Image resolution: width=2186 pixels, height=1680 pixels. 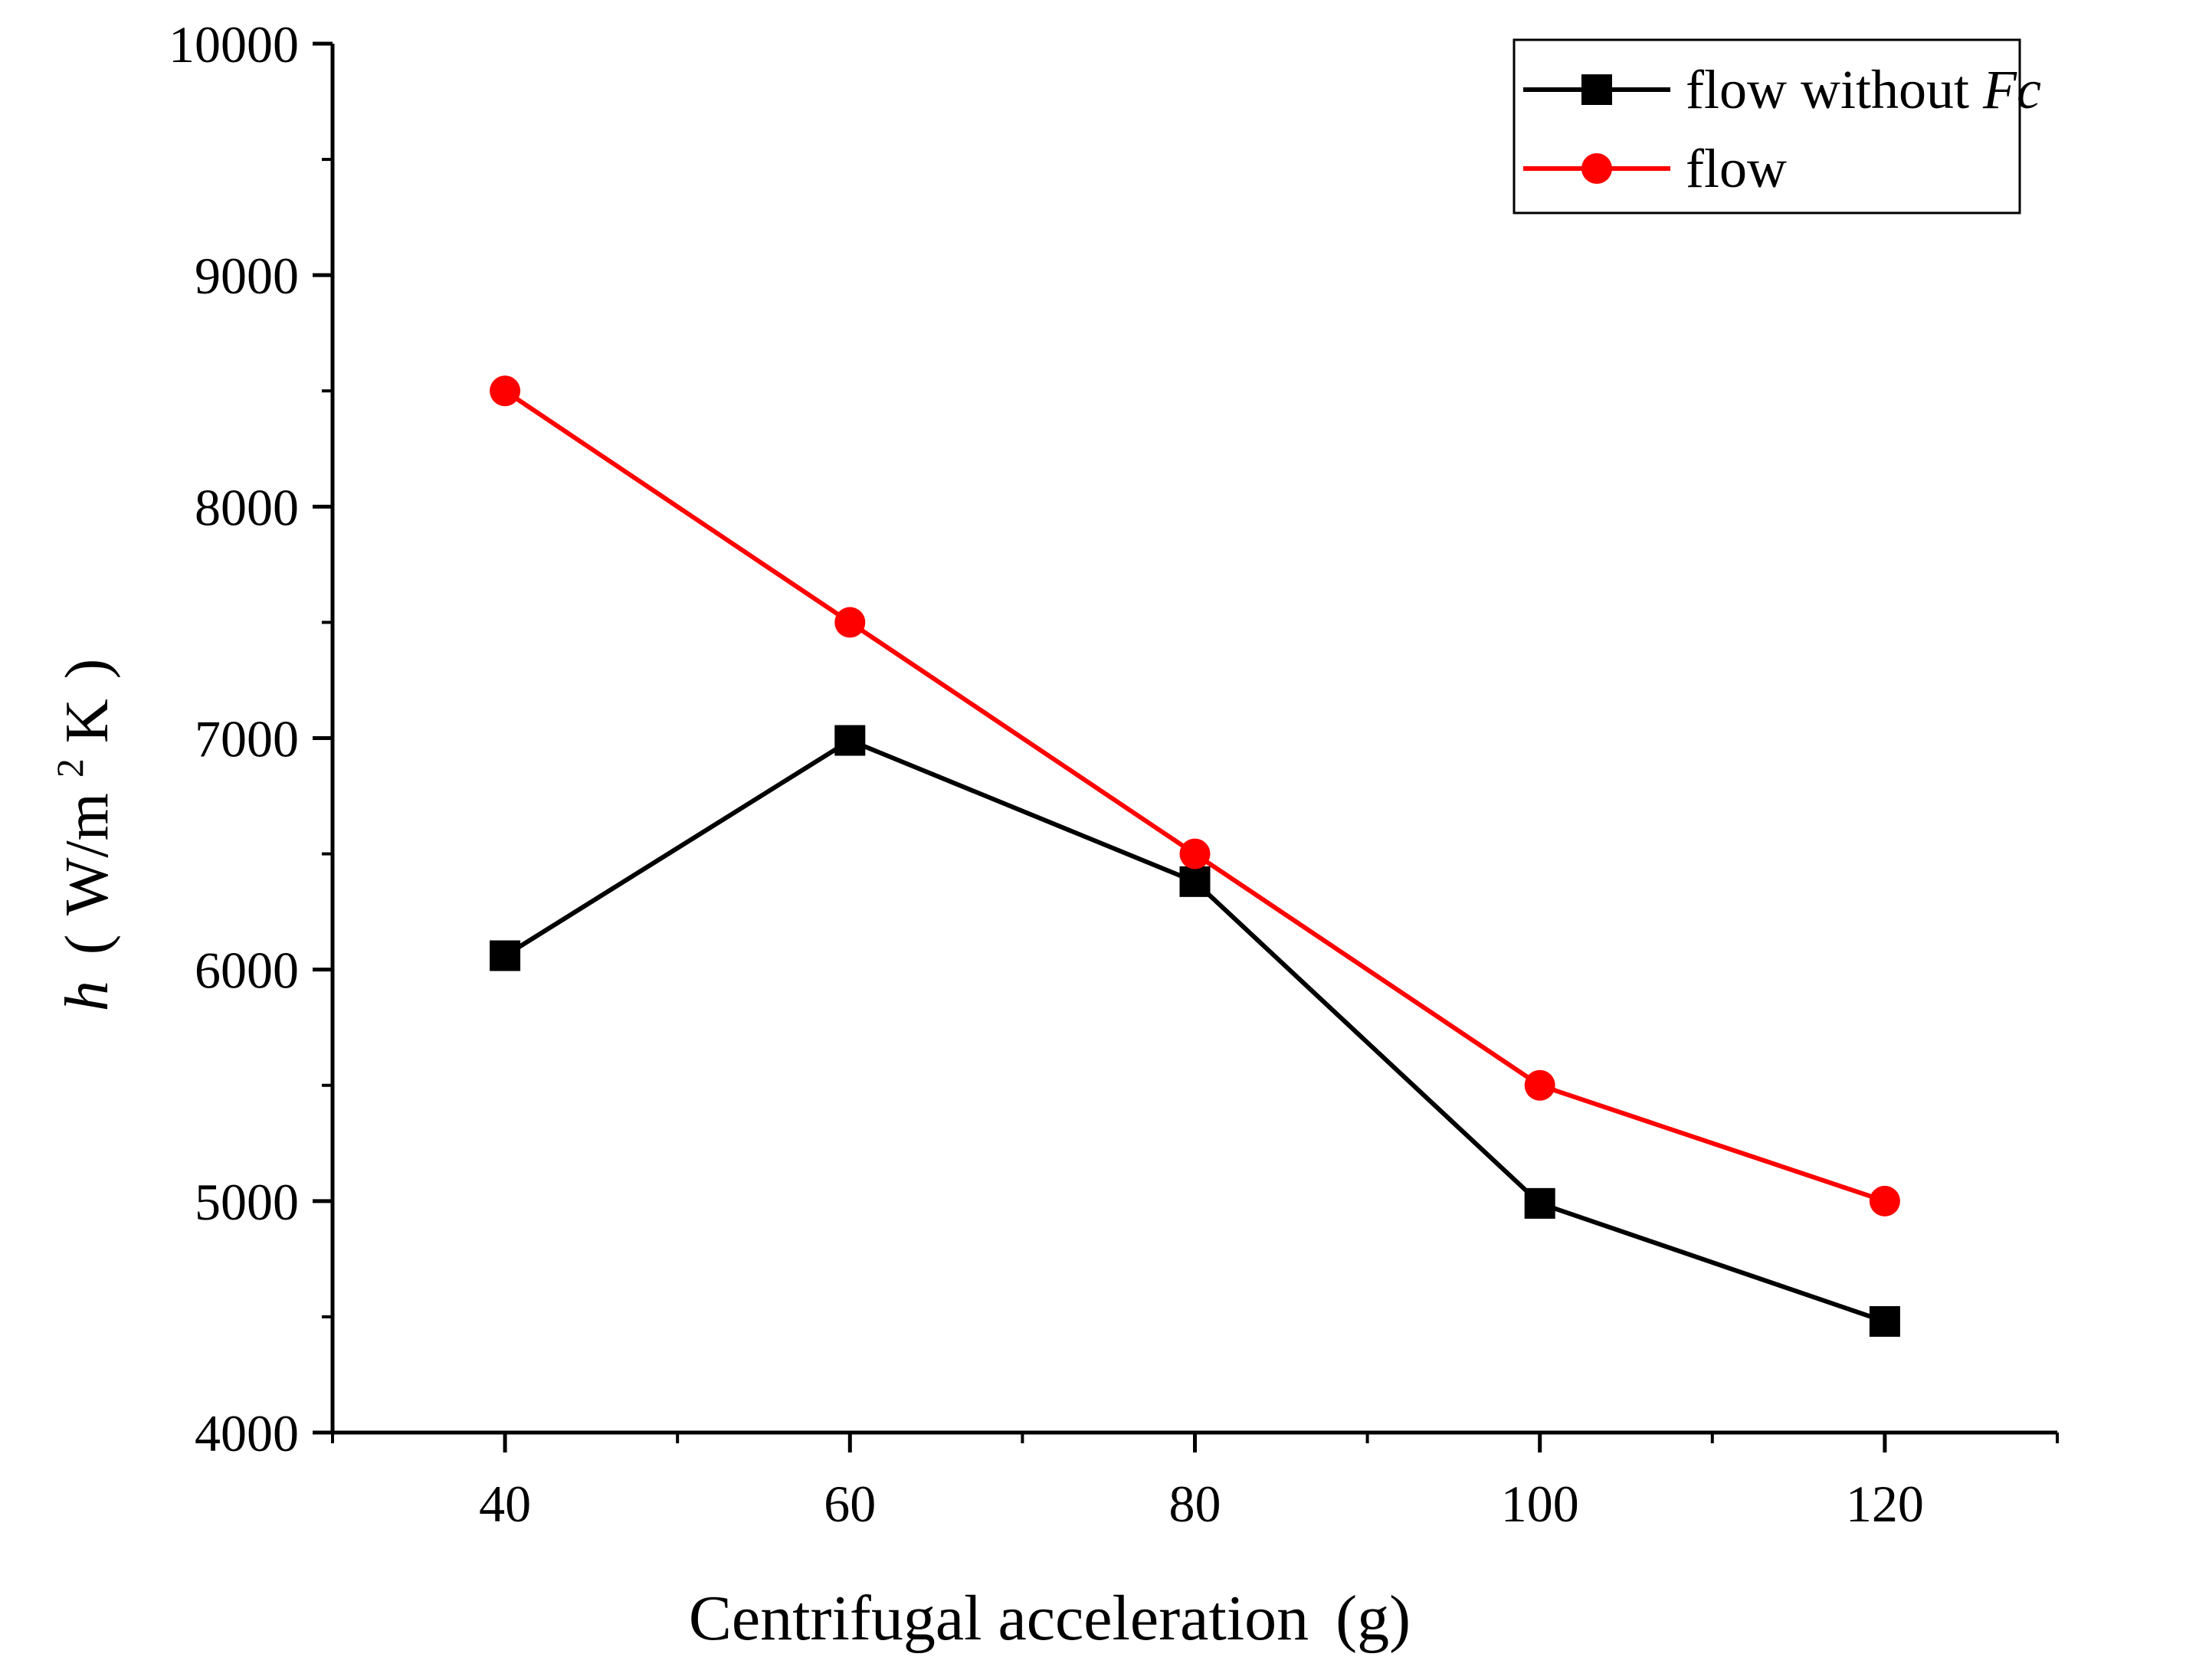 What do you see at coordinates (234, 44) in the screenshot?
I see `y-tick-label: 10000` at bounding box center [234, 44].